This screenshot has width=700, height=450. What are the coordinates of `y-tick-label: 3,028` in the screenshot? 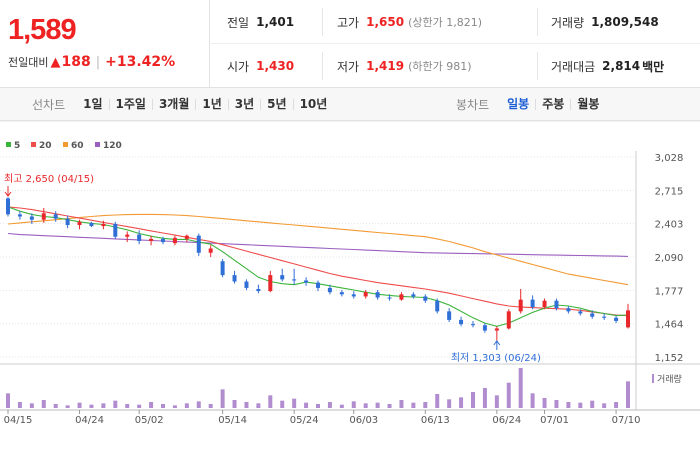 It's located at (669, 158).